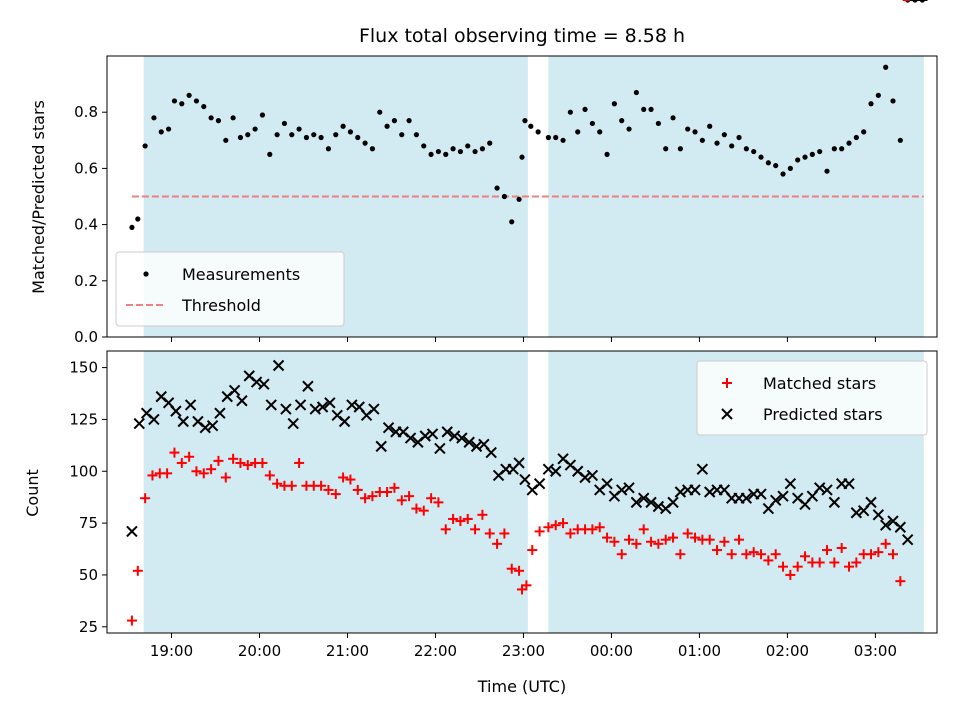 Image resolution: width=960 pixels, height=720 pixels. What do you see at coordinates (241, 274) in the screenshot?
I see `legend-label: Measurements` at bounding box center [241, 274].